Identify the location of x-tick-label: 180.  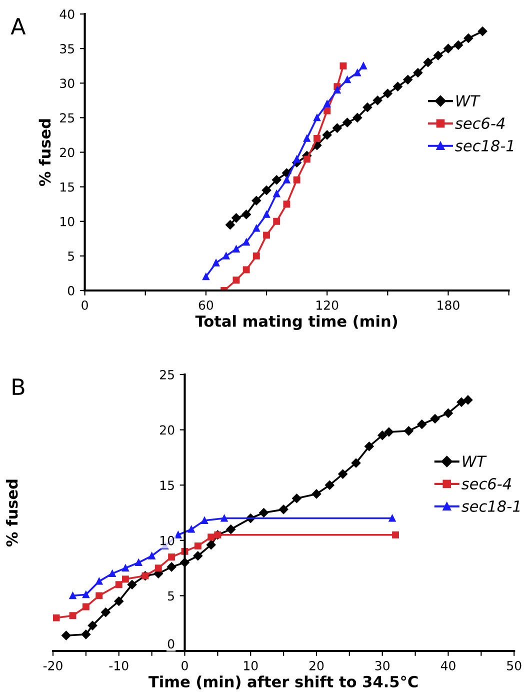
(449, 305).